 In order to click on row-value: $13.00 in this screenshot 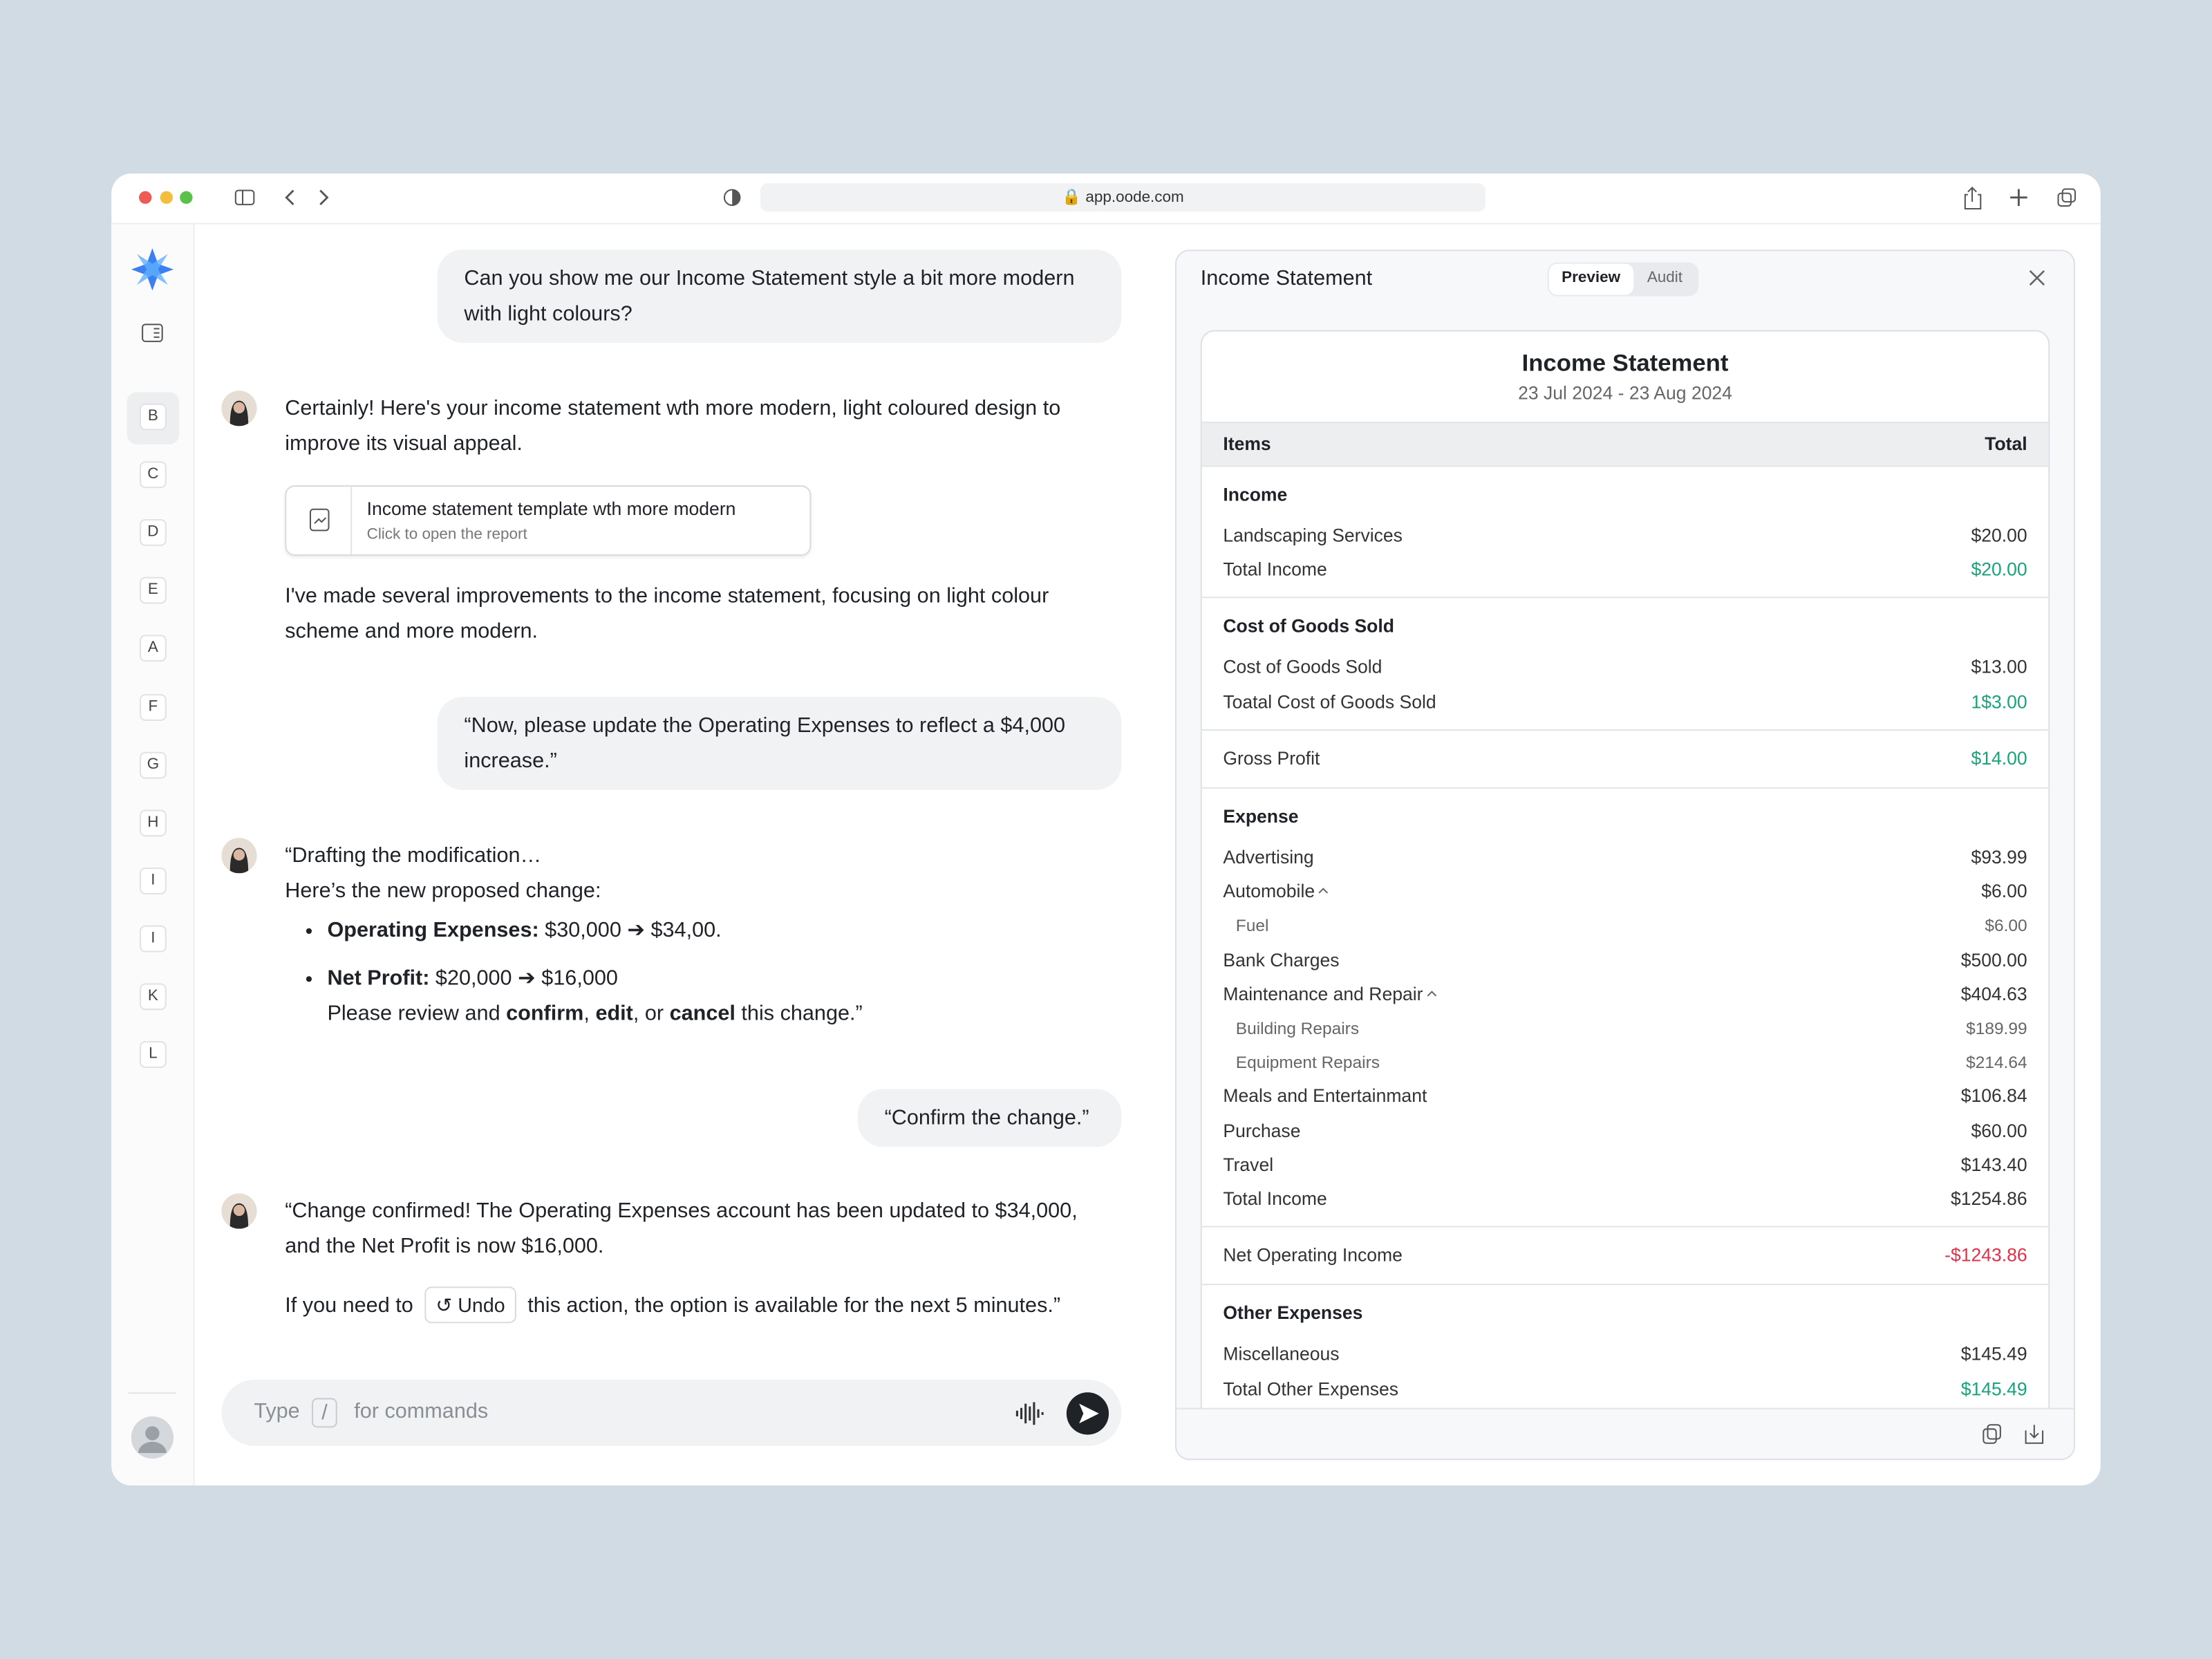, I will do `click(1999, 667)`.